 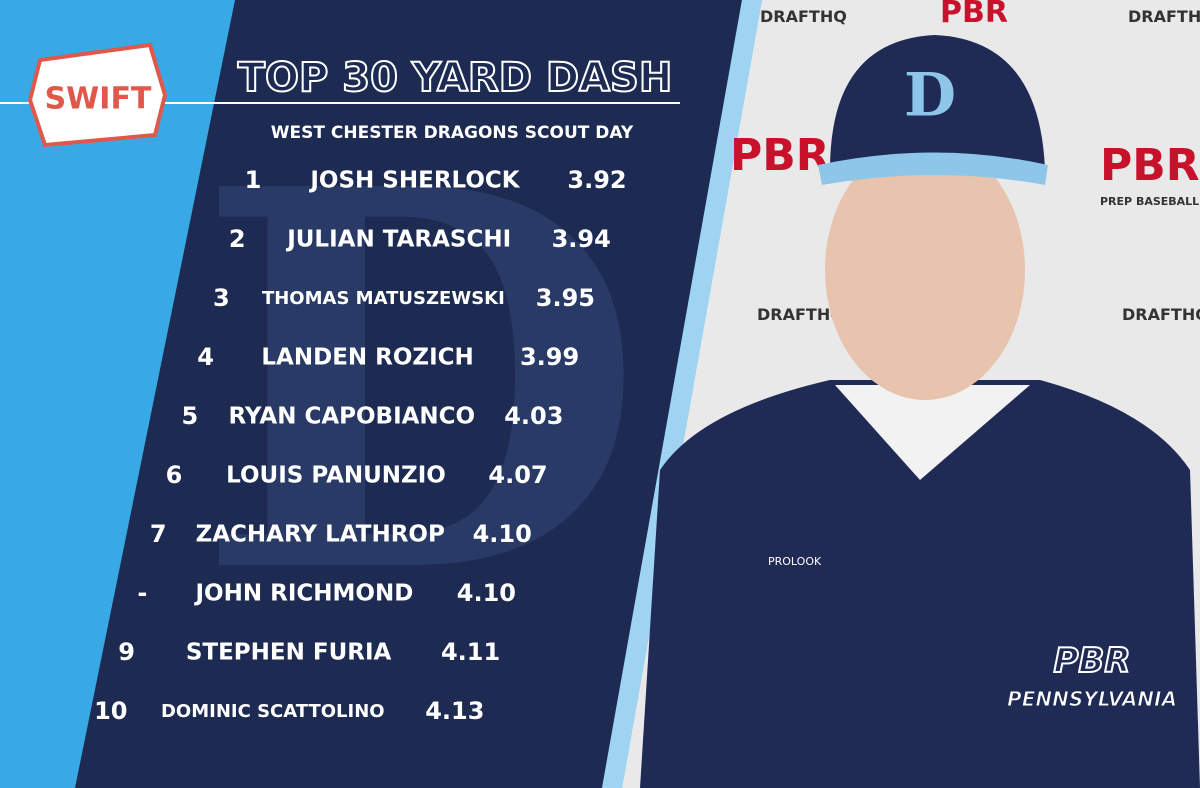 What do you see at coordinates (273, 711) in the screenshot?
I see `player-name: DOMINIC SCATTOLINO` at bounding box center [273, 711].